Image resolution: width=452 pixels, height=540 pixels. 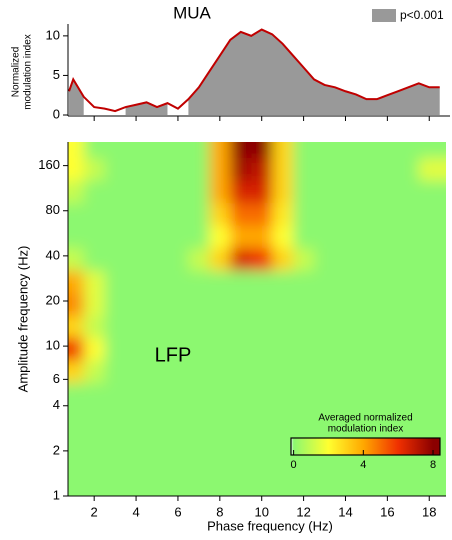 What do you see at coordinates (422, 15) in the screenshot?
I see `legend-label: p<0.001` at bounding box center [422, 15].